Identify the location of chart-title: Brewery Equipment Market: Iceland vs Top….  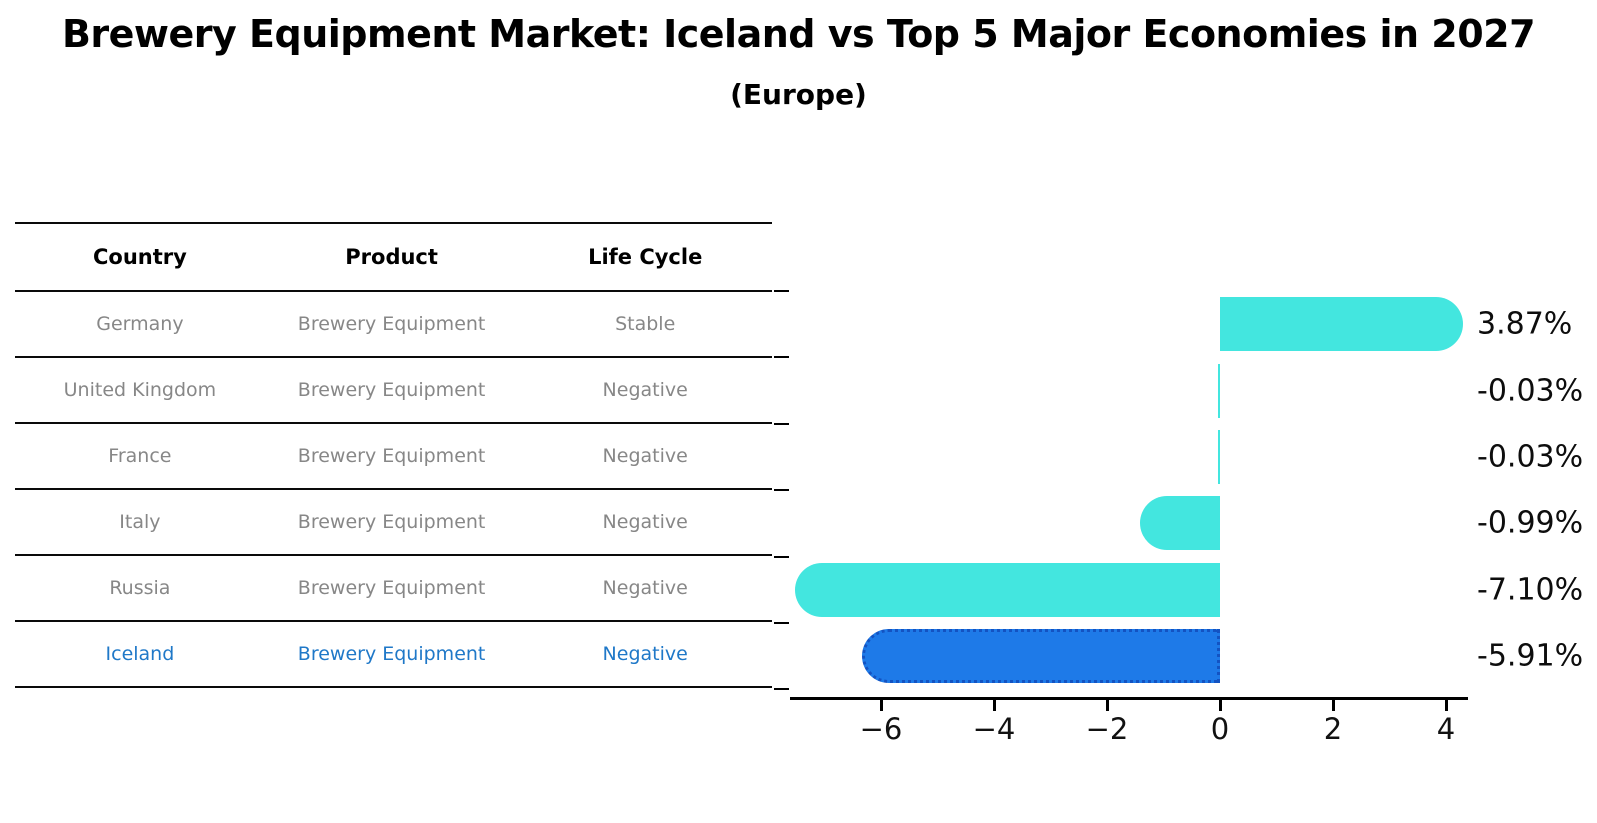
(798, 34).